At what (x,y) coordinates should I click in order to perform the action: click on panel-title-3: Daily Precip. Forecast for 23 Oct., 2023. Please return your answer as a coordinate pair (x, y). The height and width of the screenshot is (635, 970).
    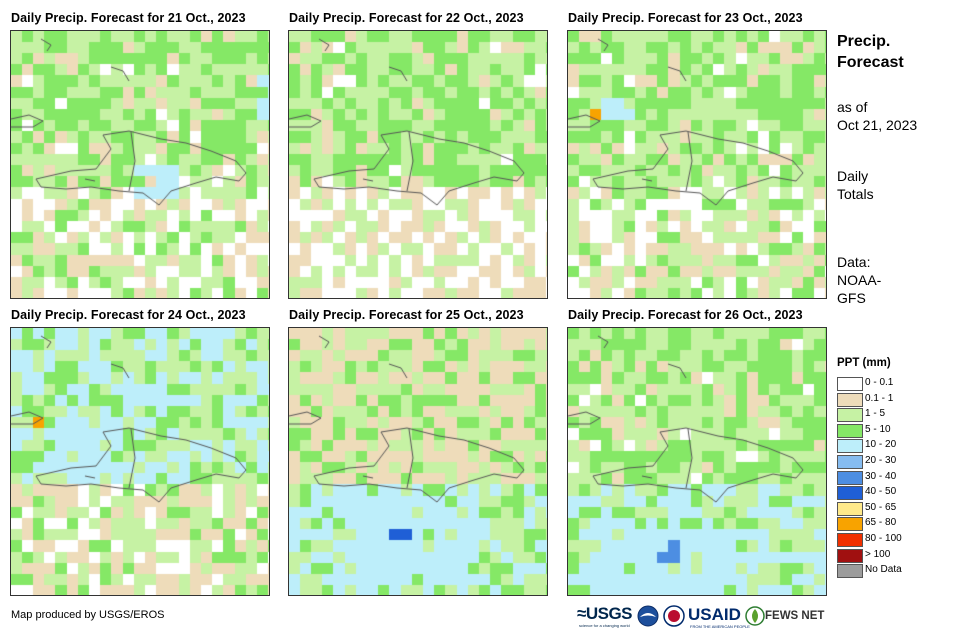
    Looking at the image, I should click on (685, 18).